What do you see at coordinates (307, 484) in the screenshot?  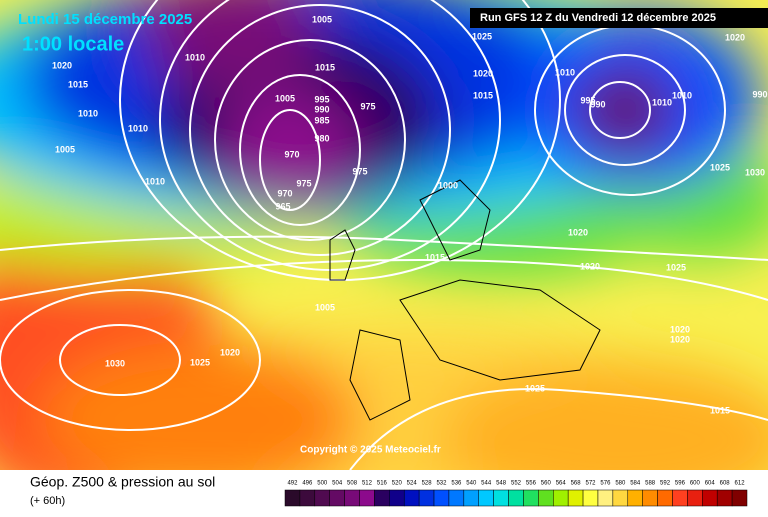 I see `legend-label: 496` at bounding box center [307, 484].